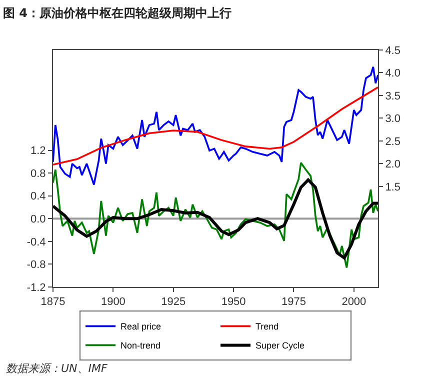 This screenshot has height=380, width=426. Describe the element at coordinates (280, 345) in the screenshot. I see `legend-label: Super Cycle` at that location.